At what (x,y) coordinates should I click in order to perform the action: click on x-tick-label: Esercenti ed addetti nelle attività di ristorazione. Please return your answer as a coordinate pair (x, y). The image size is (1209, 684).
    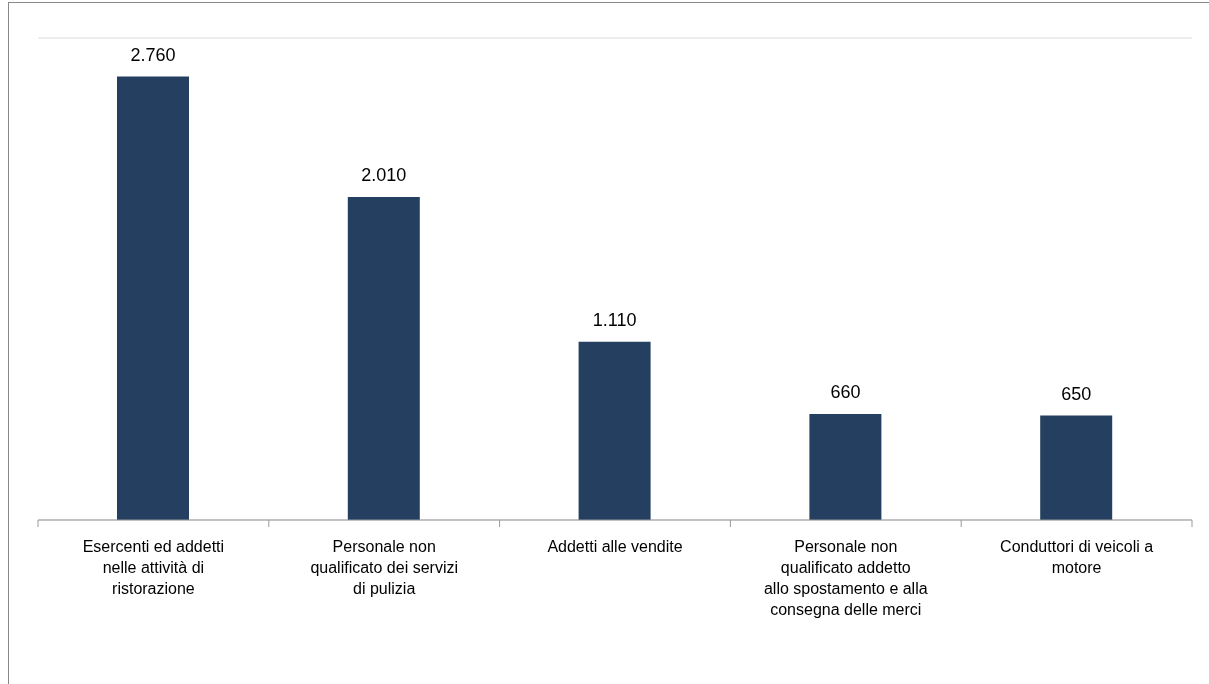
    Looking at the image, I should click on (153, 567).